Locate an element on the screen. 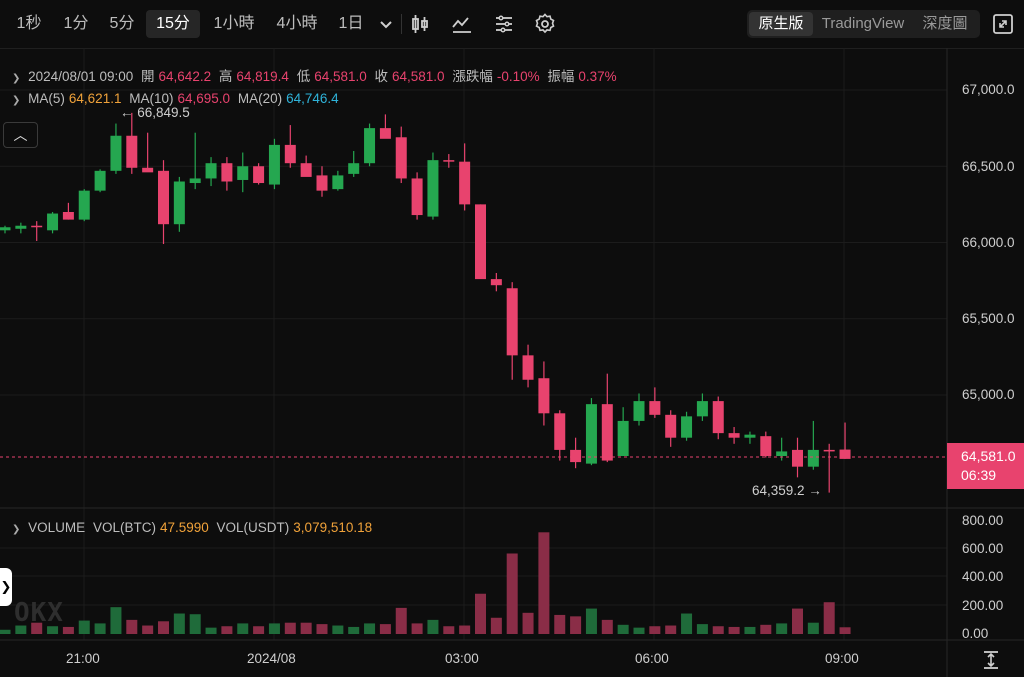  fullscreen-icon is located at coordinates (1003, 24).